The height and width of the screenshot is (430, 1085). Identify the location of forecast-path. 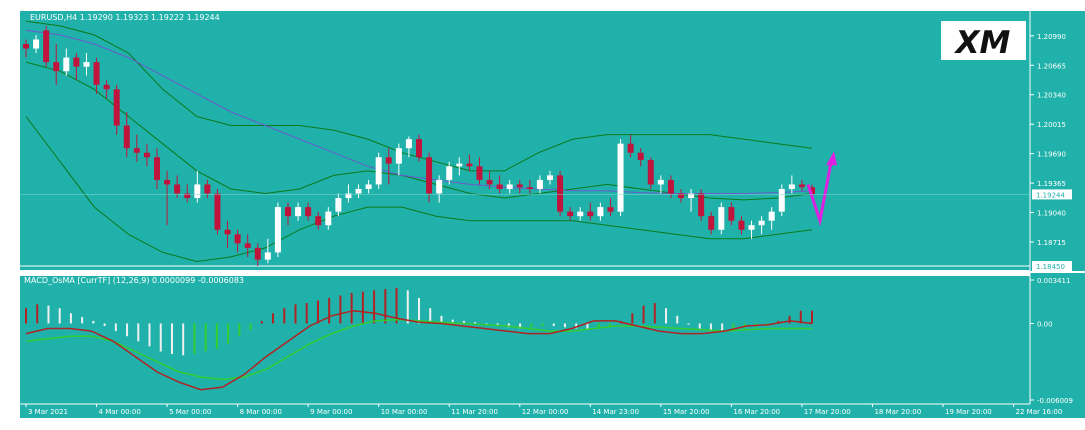
(820, 191).